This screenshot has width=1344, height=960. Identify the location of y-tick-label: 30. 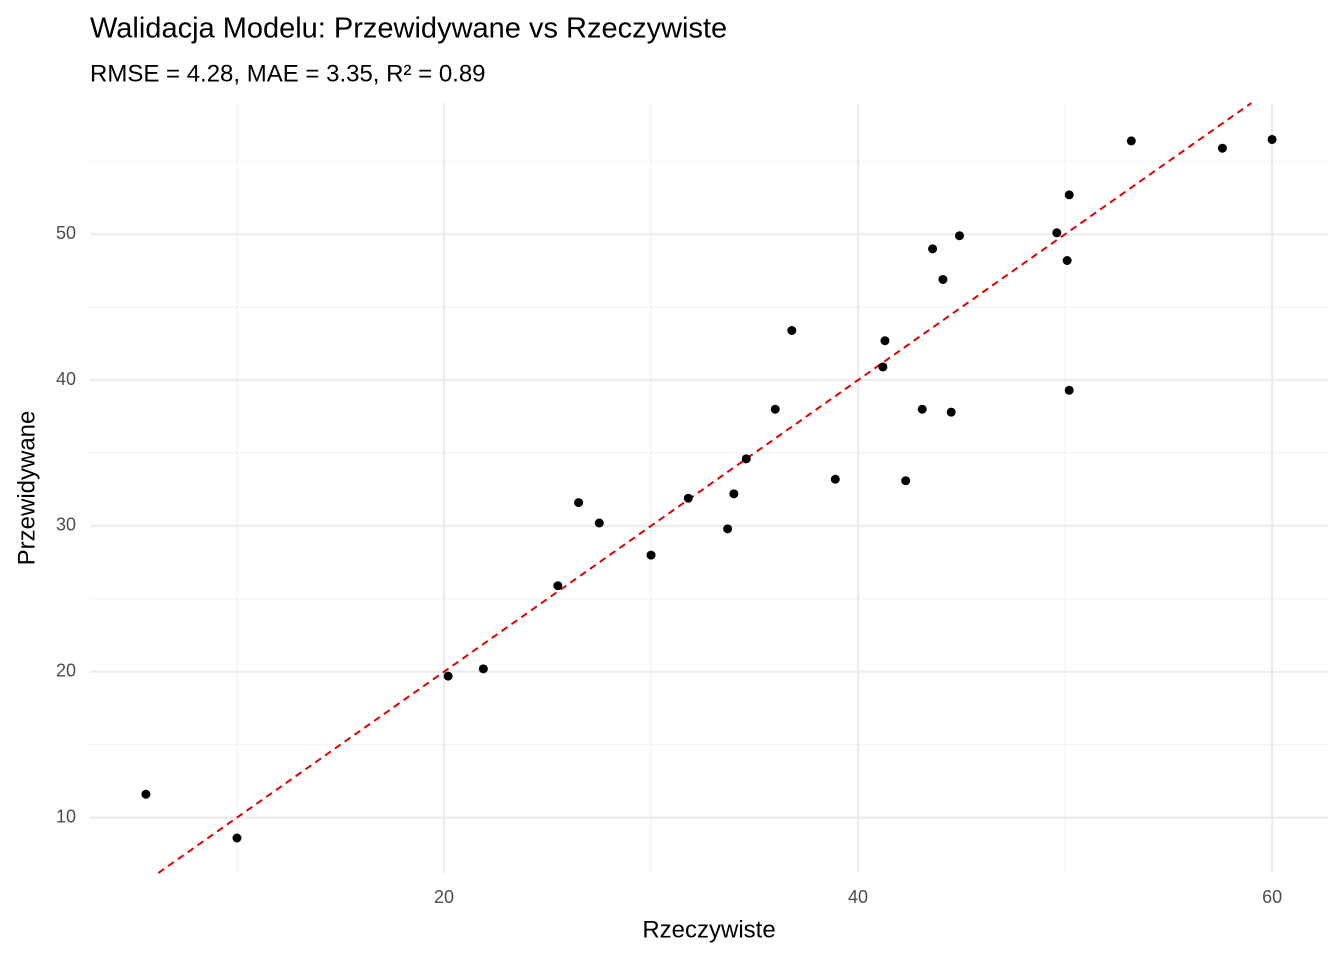
(66, 525).